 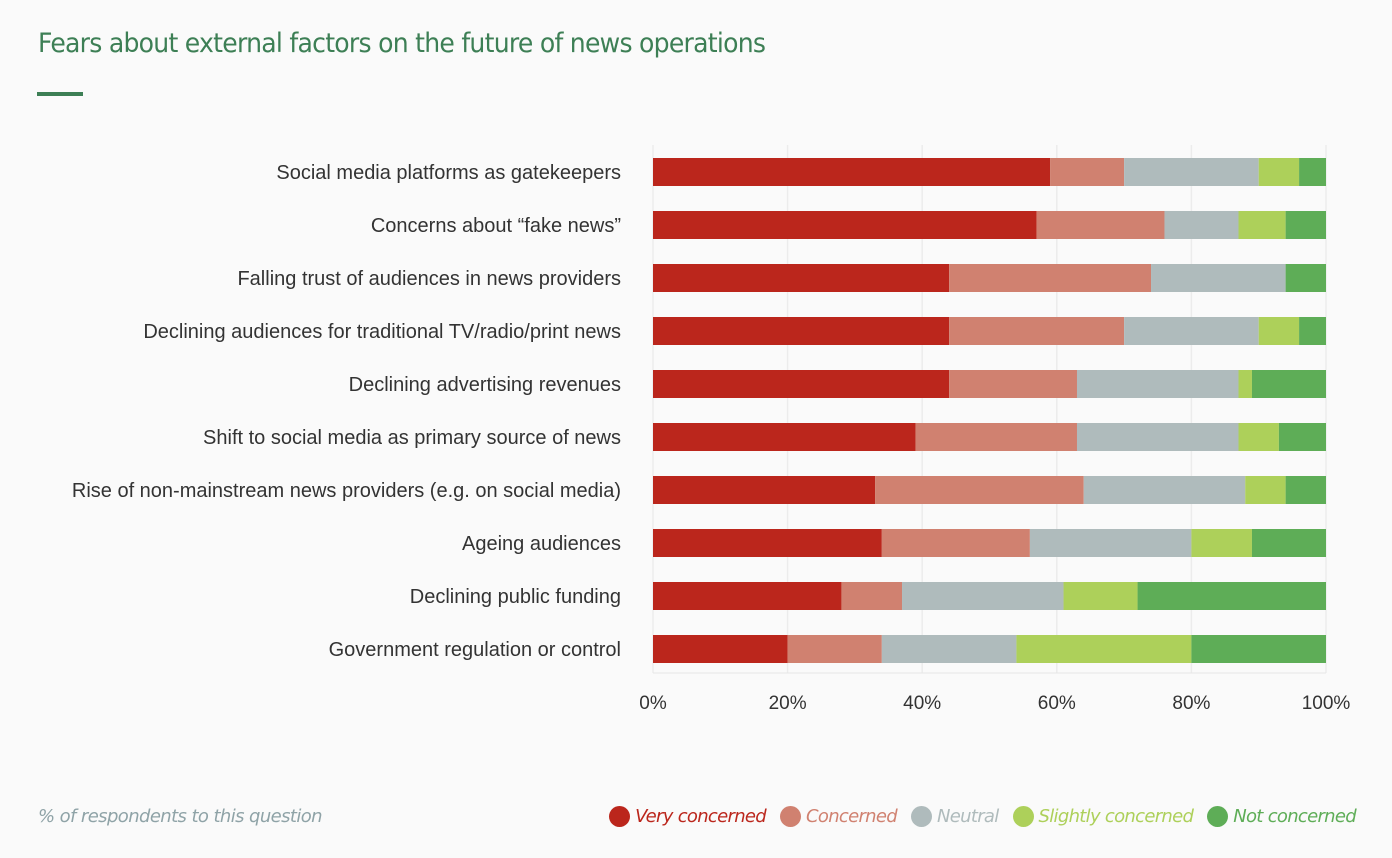 I want to click on legend-item: Very concerned, so click(x=688, y=816).